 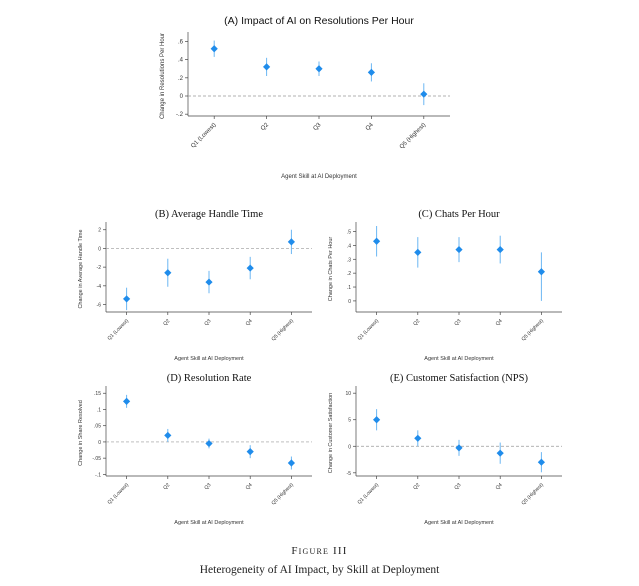 I want to click on y-tick-label: -.05, so click(x=96, y=459).